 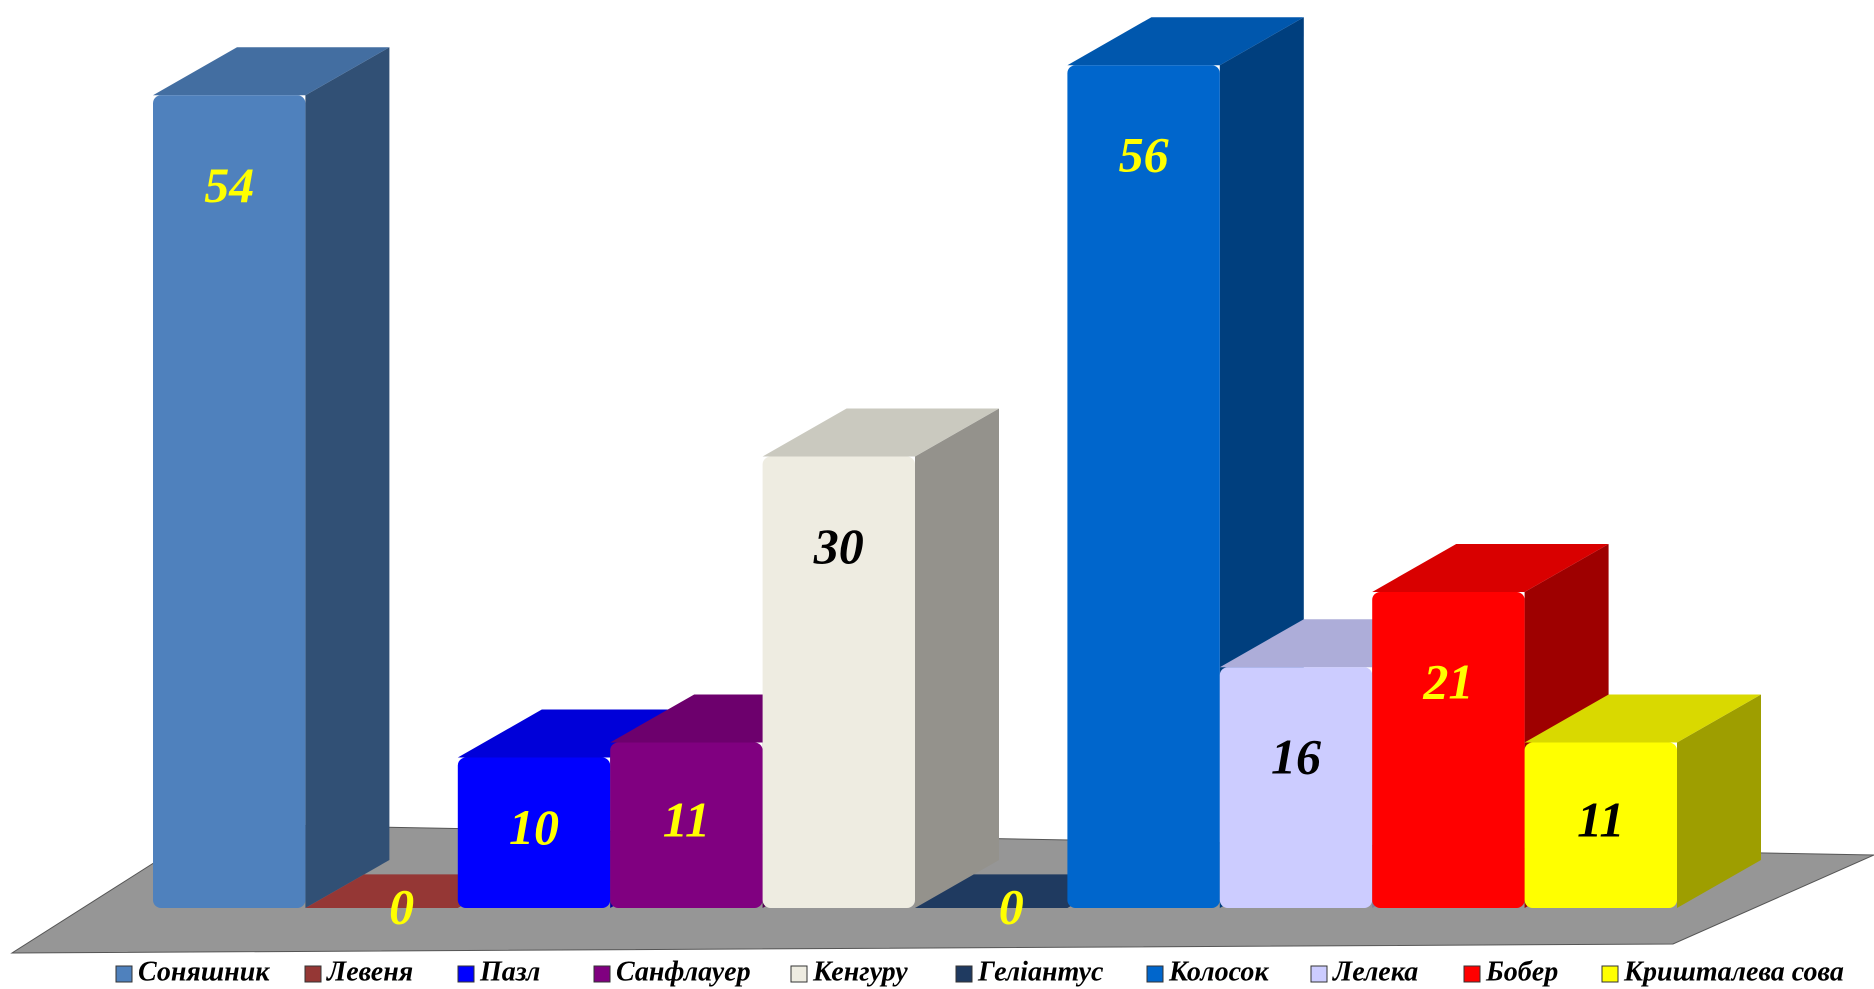 What do you see at coordinates (1521, 971) in the screenshot?
I see `legend-label: Бобер` at bounding box center [1521, 971].